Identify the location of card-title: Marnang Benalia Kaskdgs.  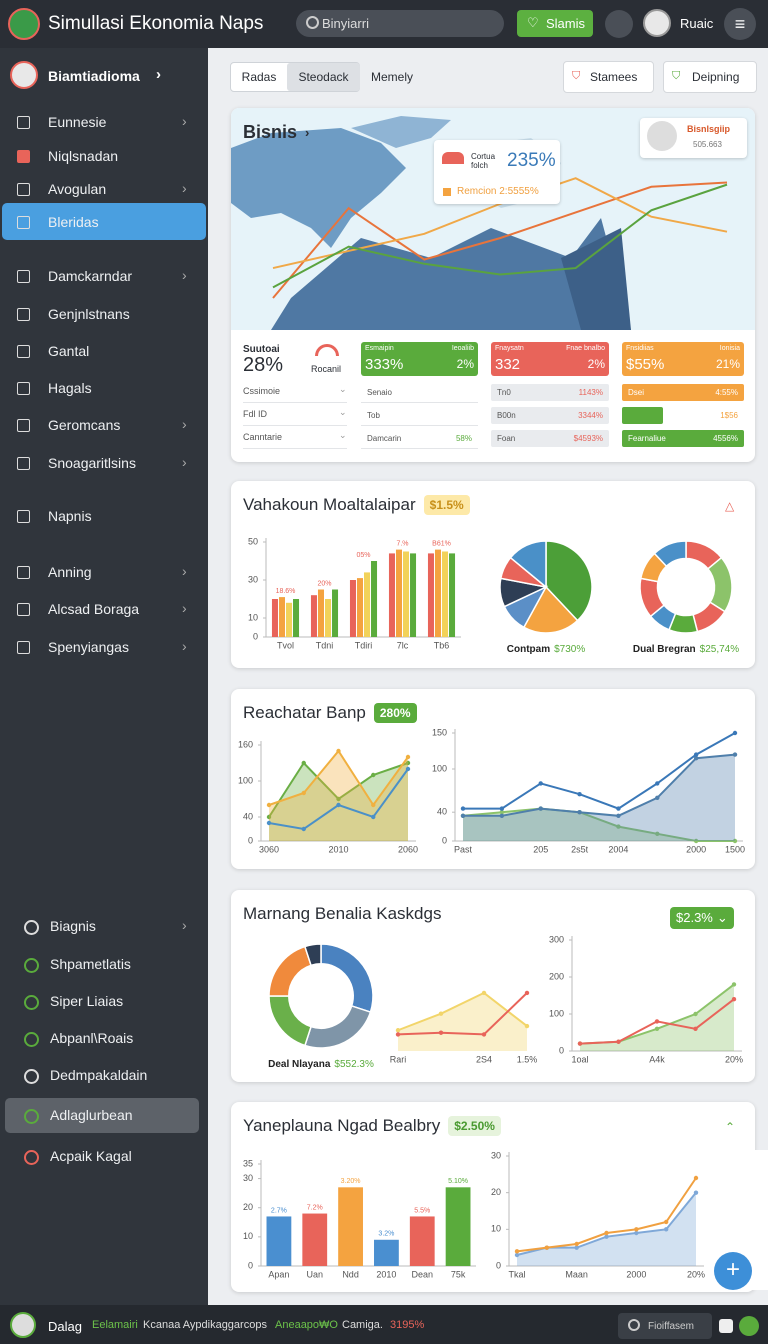
(342, 913).